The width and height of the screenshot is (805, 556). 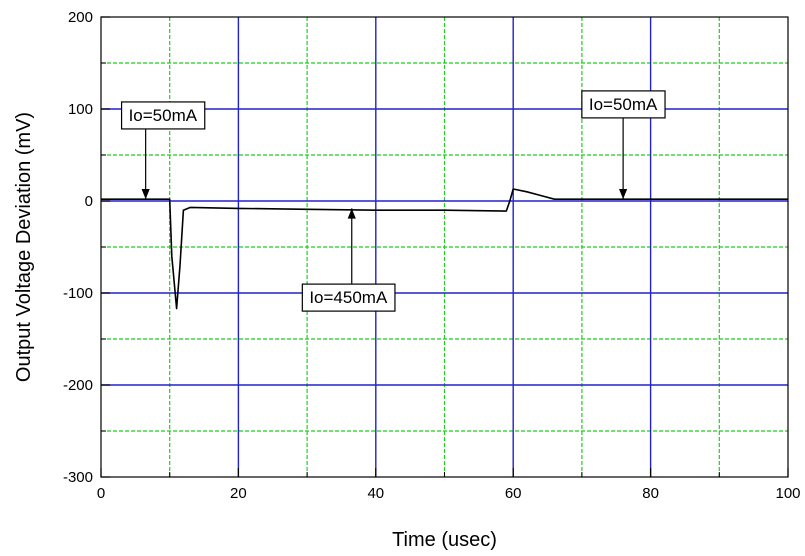 What do you see at coordinates (375, 493) in the screenshot?
I see `x-tick-label: 40` at bounding box center [375, 493].